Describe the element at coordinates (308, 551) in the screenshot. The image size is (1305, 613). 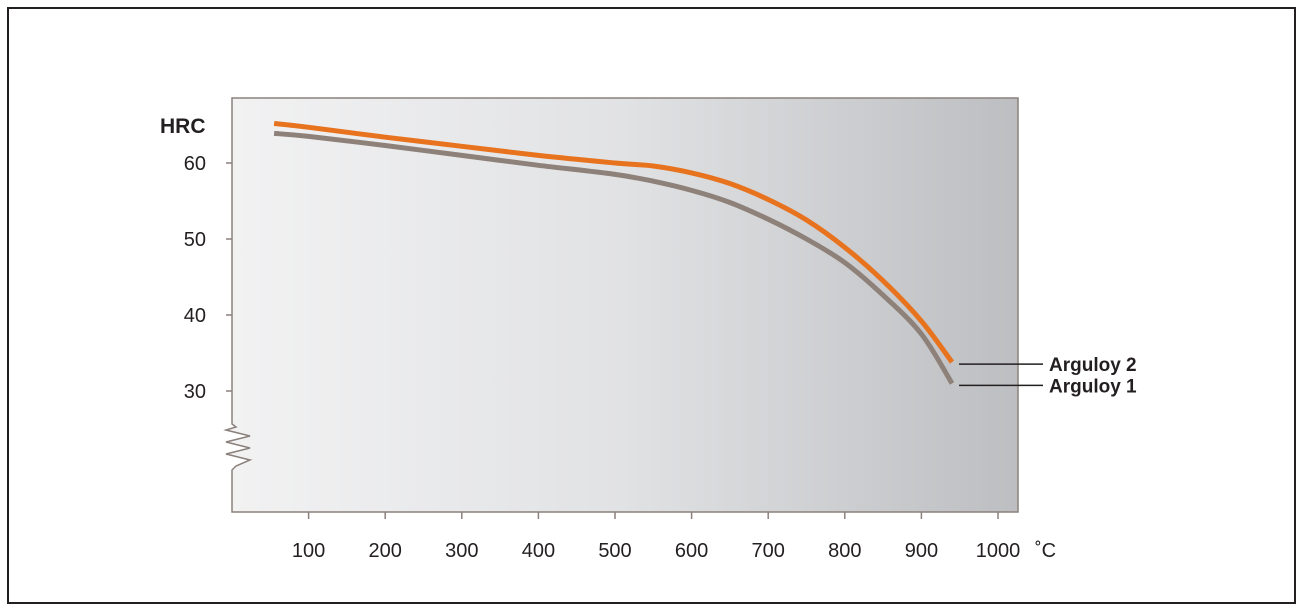
I see `x-tick-label: 100` at that location.